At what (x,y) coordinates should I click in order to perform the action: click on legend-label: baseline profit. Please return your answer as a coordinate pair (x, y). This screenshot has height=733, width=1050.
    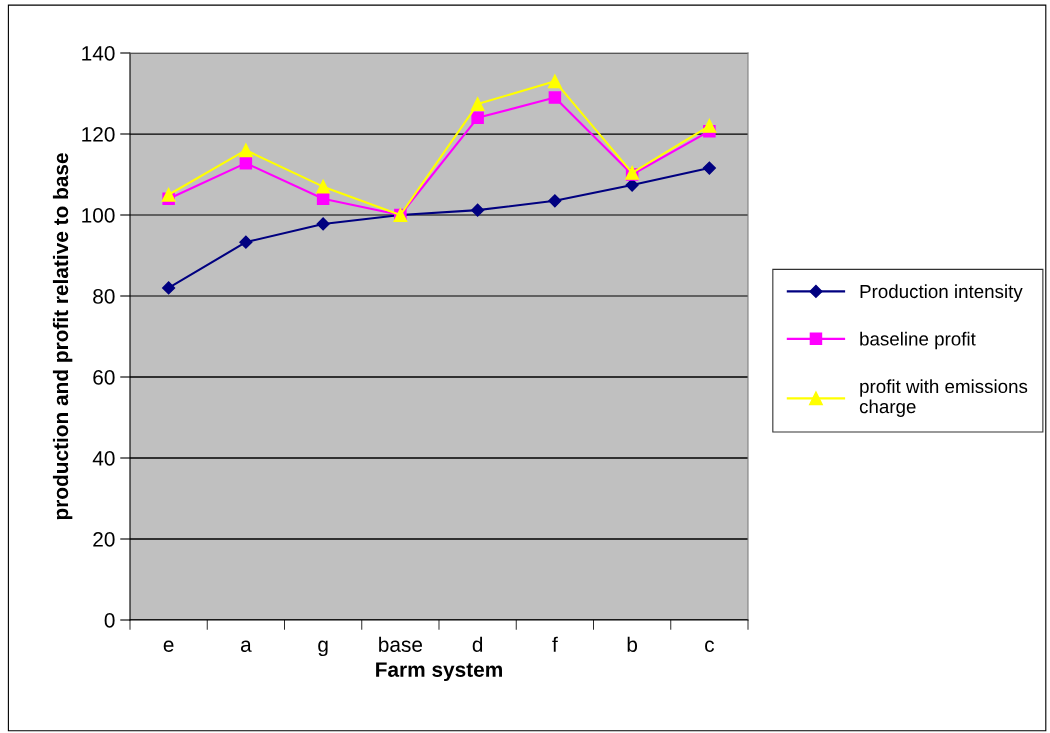
    Looking at the image, I should click on (918, 340).